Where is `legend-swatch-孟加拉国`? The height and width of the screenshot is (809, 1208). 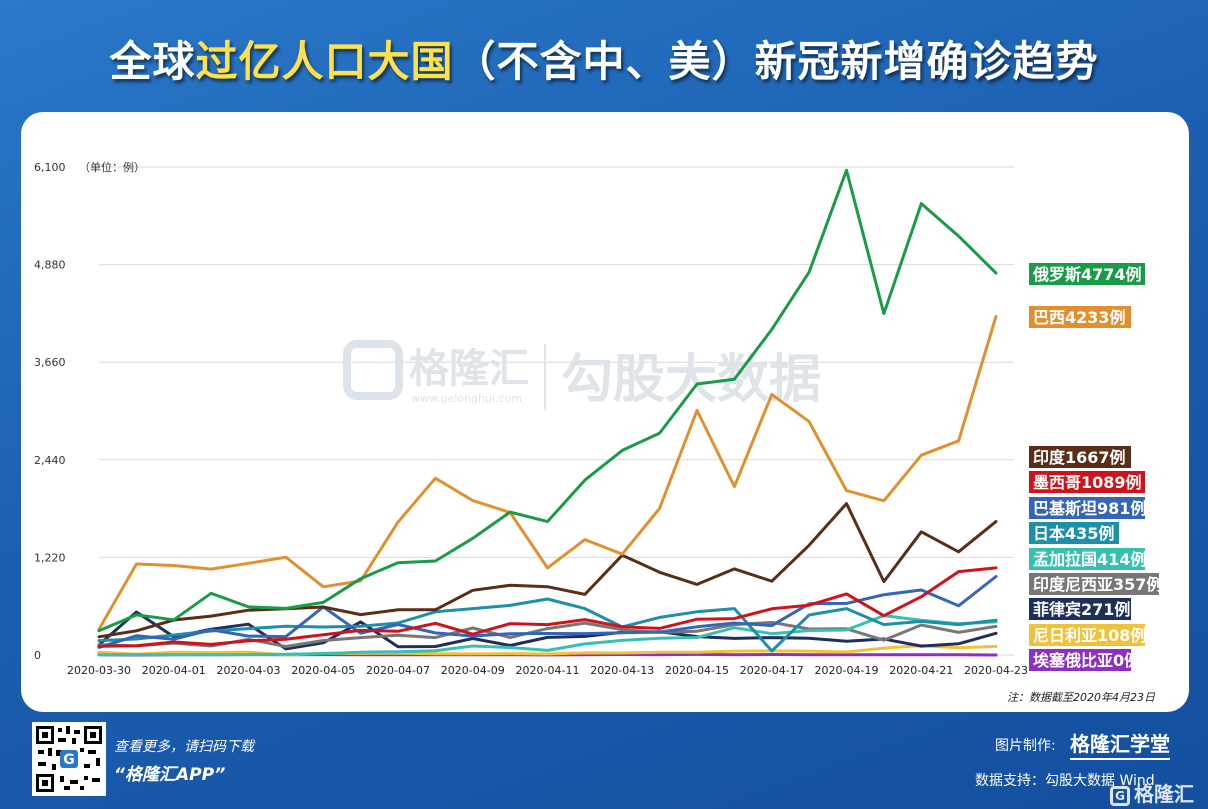 legend-swatch-孟加拉国 is located at coordinates (1087, 559).